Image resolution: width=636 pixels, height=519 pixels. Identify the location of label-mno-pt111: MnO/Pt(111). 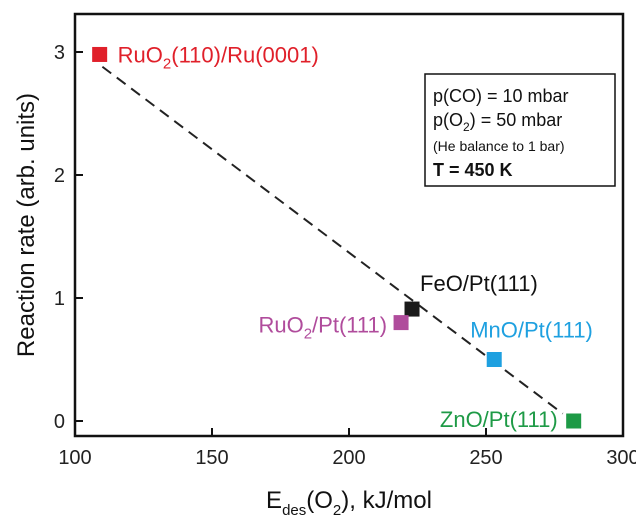
(531, 330).